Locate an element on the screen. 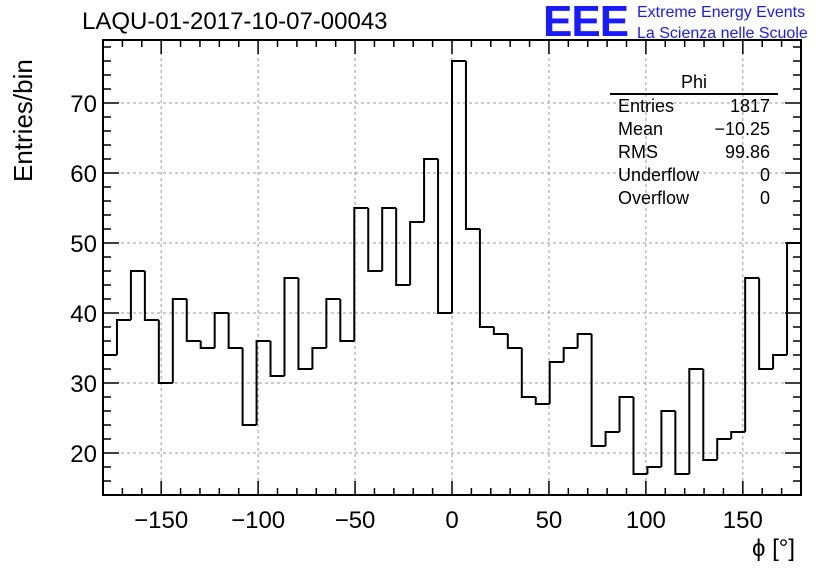 This screenshot has width=836, height=572. stats-row-rms: RMS 99.86 is located at coordinates (694, 152).